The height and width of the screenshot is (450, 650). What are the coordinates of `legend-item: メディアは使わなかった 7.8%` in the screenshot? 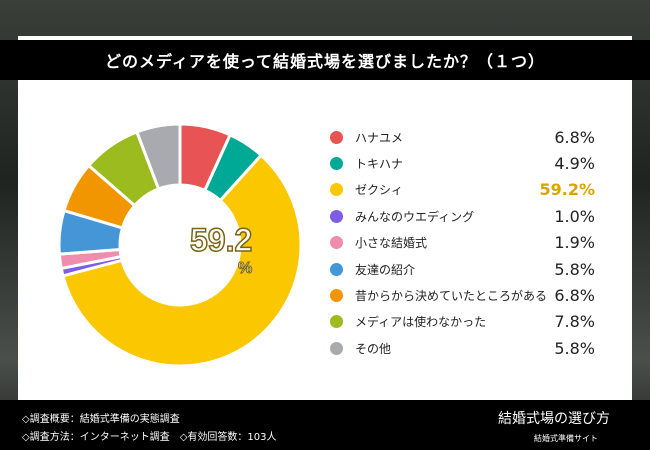 It's located at (462, 322).